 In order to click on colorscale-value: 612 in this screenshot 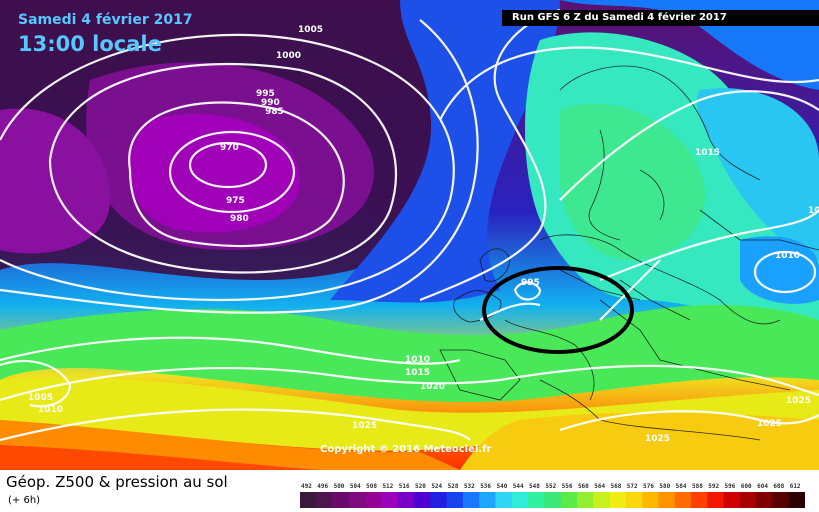, I will do `click(795, 486)`.